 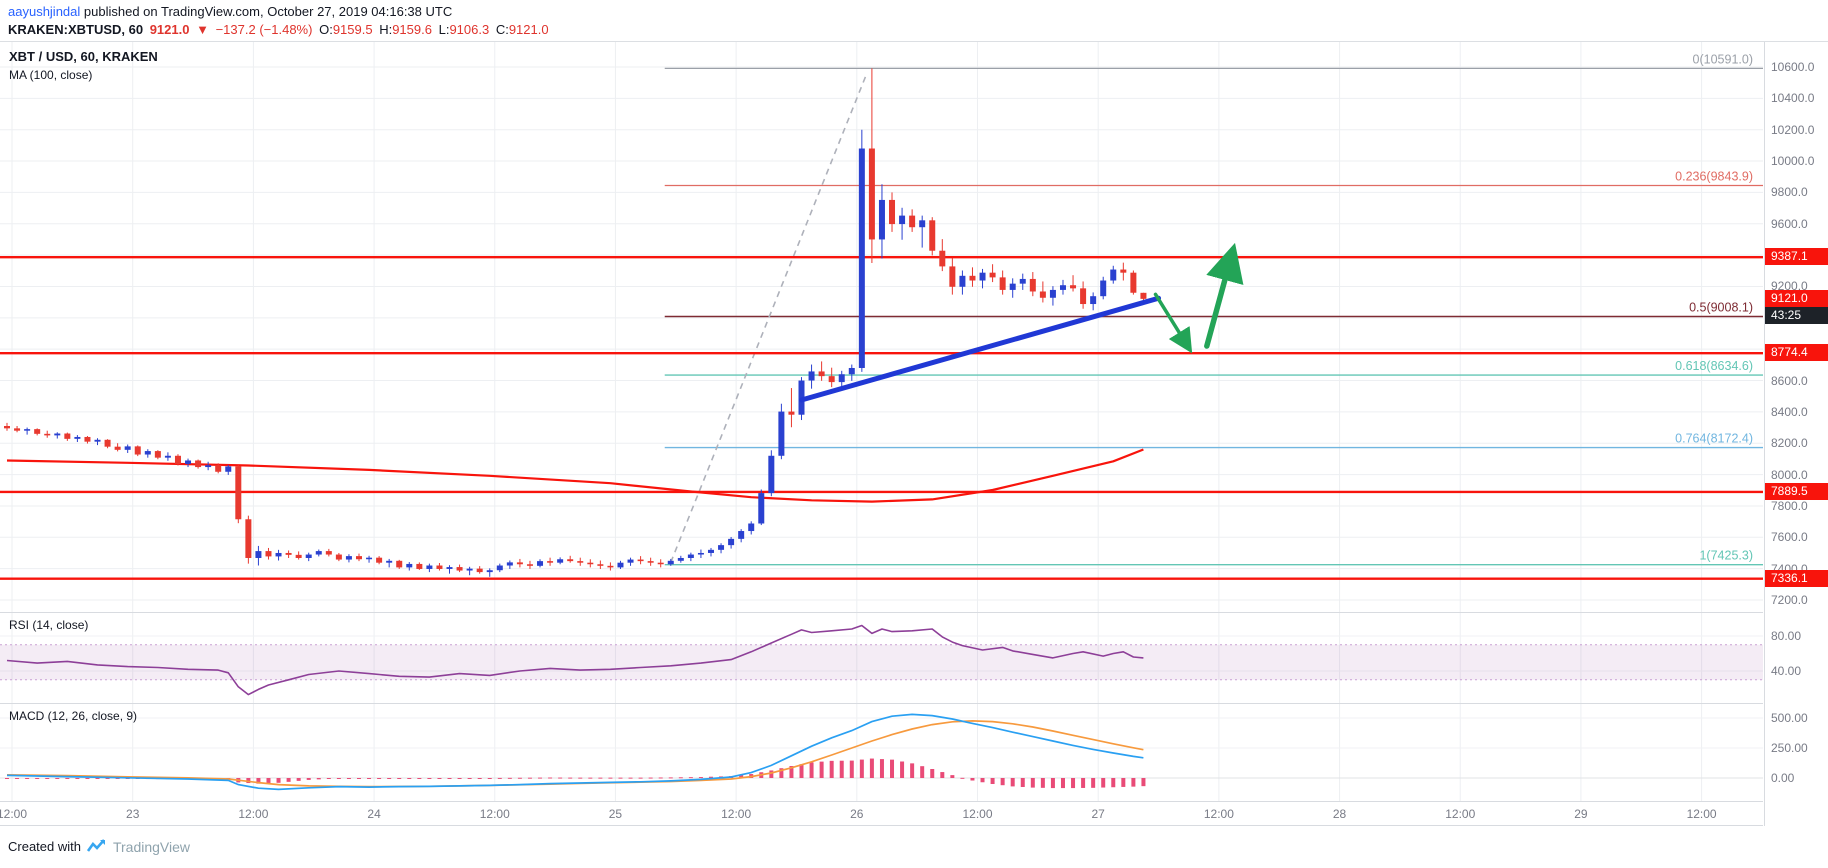 I want to click on rsi-chart-canvas, so click(x=881, y=658).